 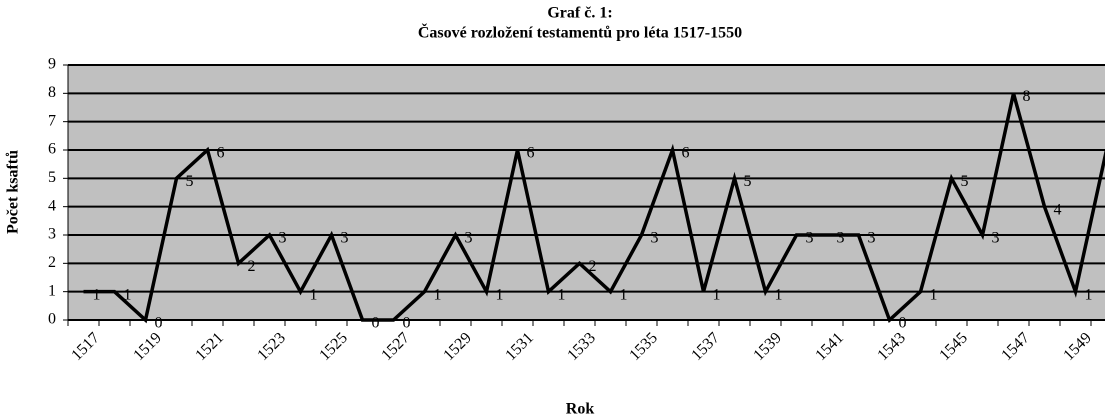 What do you see at coordinates (52, 234) in the screenshot?
I see `y-tick-label: 3` at bounding box center [52, 234].